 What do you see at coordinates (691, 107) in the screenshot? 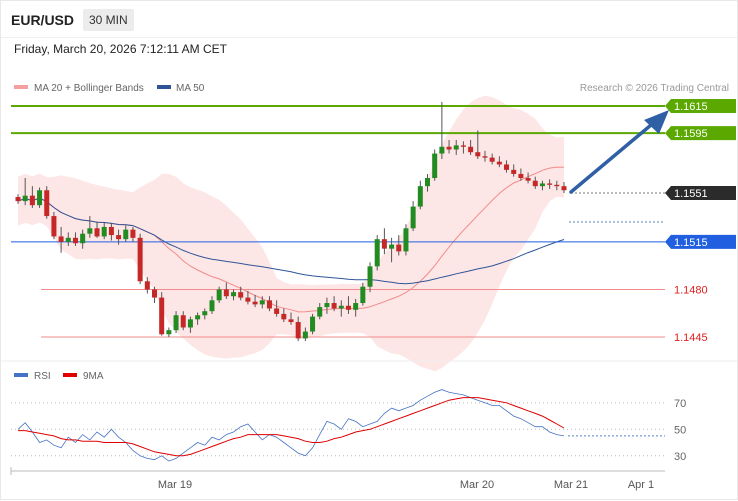
I see `level-label: 1.1615` at bounding box center [691, 107].